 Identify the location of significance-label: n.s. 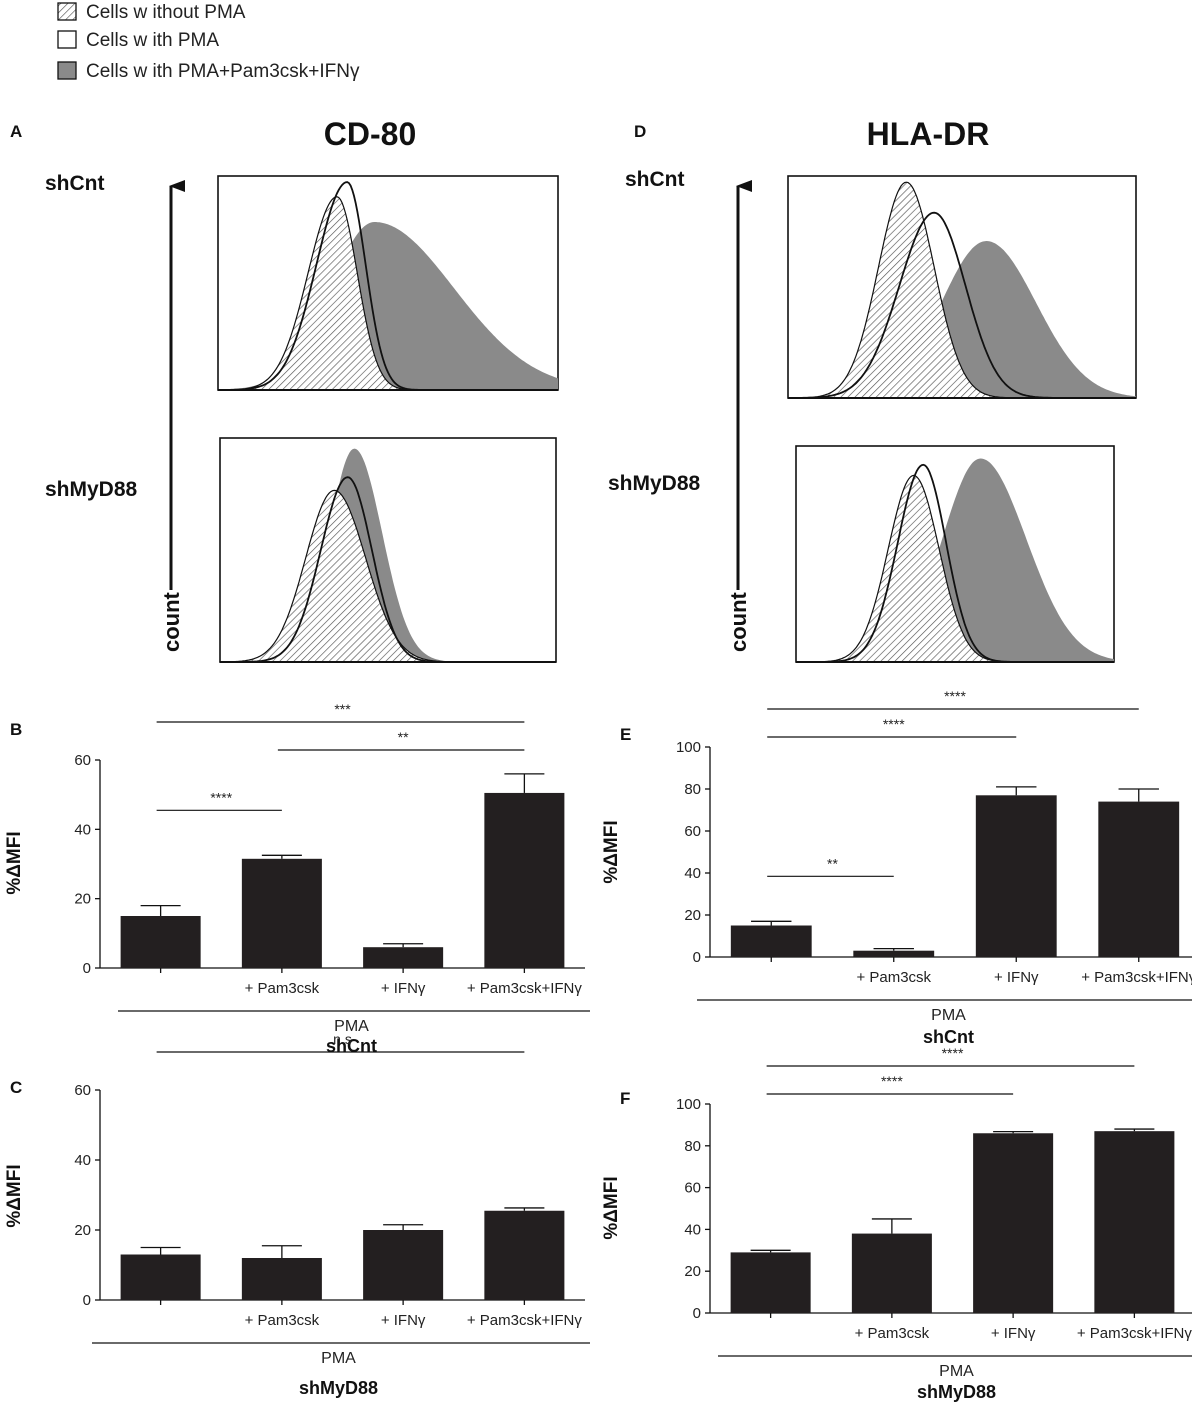
(342, 1039).